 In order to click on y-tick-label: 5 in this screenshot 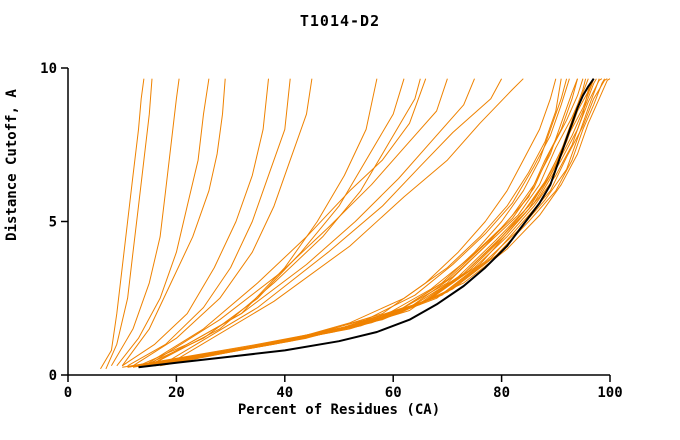, I will do `click(53, 223)`.